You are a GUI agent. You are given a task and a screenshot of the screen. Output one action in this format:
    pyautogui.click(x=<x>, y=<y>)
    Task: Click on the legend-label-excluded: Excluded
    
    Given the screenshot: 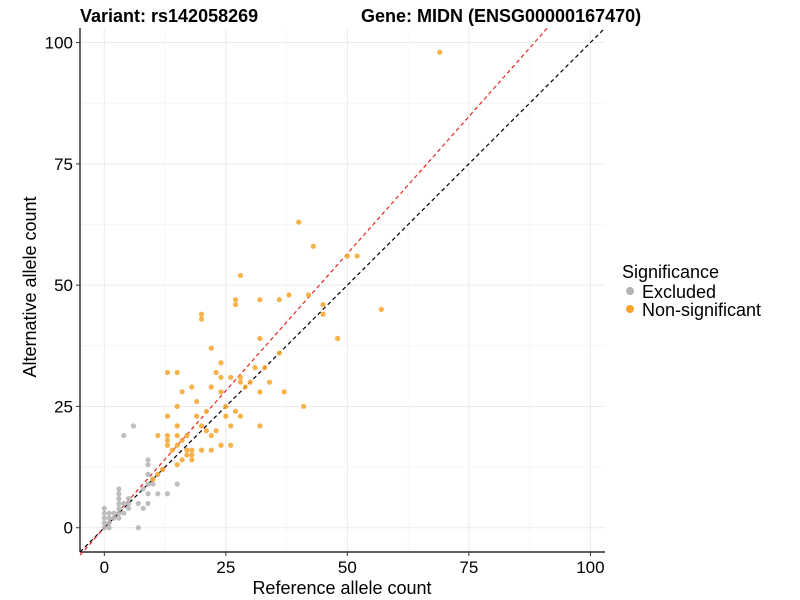 What is the action you would take?
    pyautogui.click(x=679, y=292)
    